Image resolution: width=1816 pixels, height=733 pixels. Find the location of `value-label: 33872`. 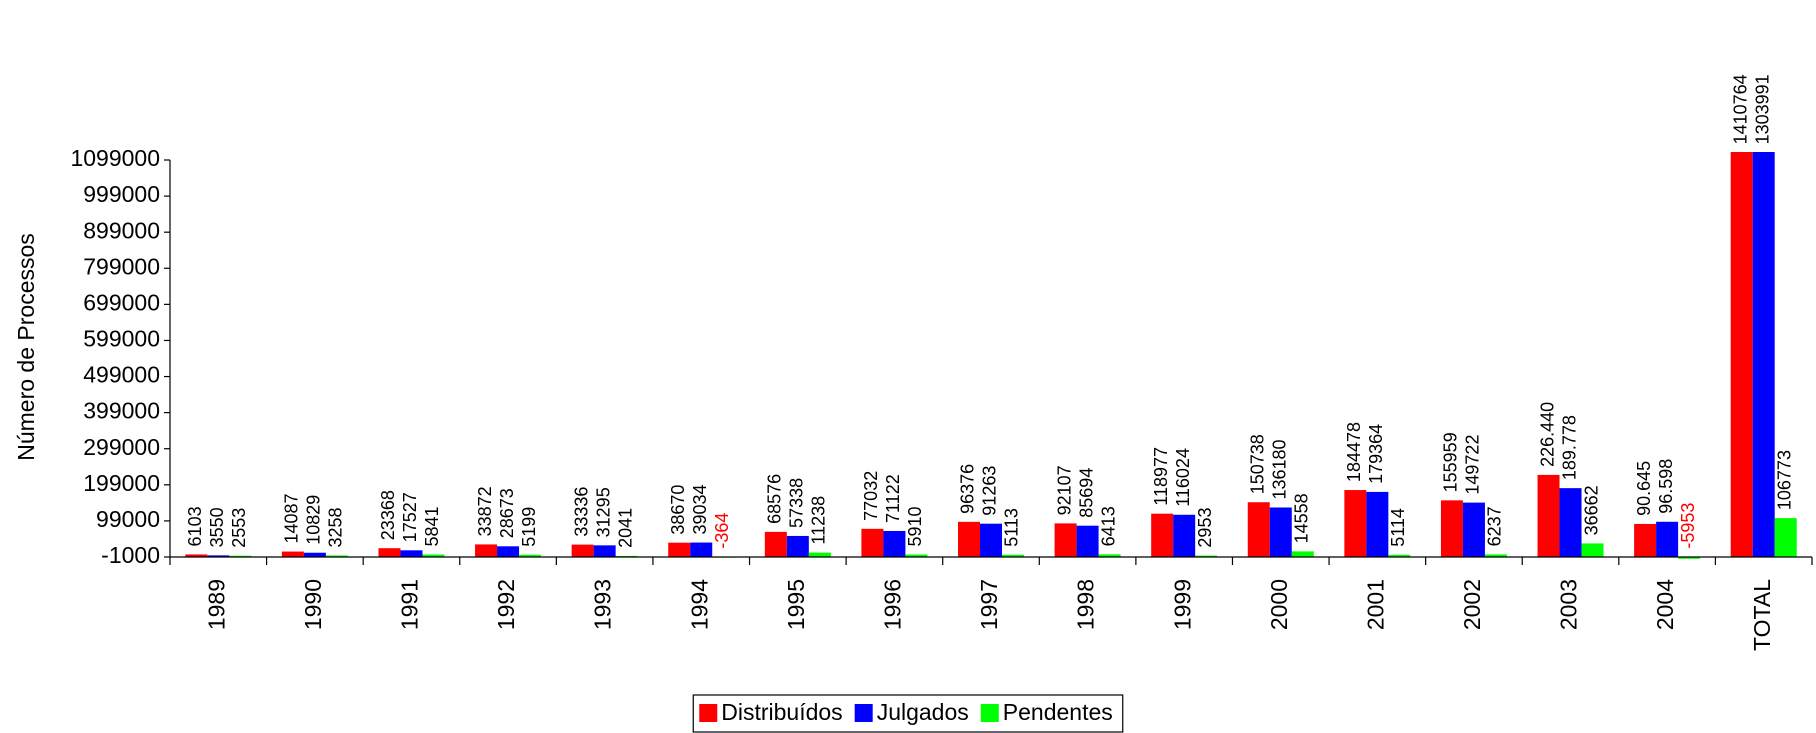

value-label: 33872 is located at coordinates (485, 511).